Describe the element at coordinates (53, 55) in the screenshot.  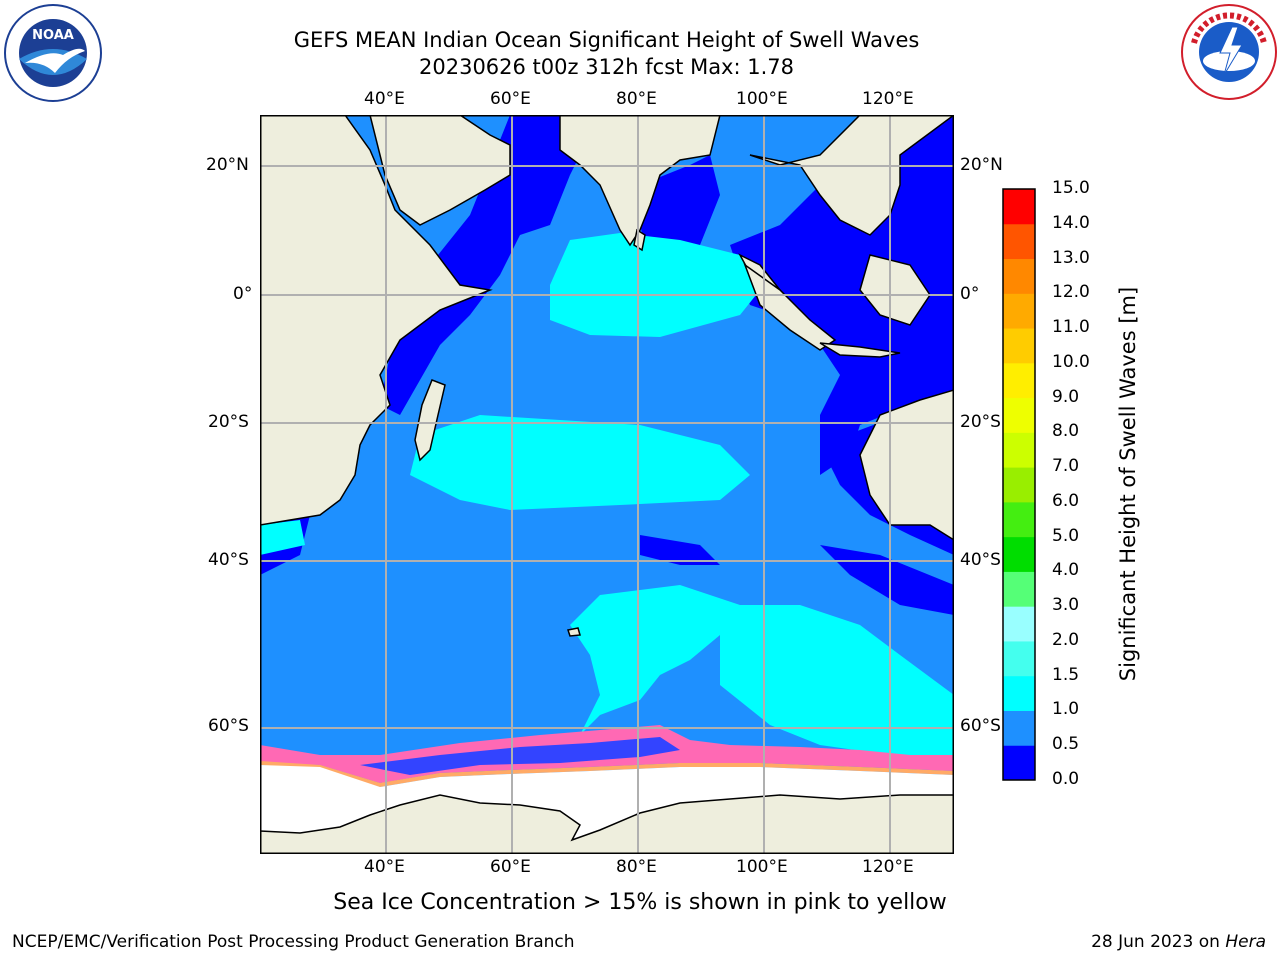
I see `noaa-logo: NOAA` at that location.